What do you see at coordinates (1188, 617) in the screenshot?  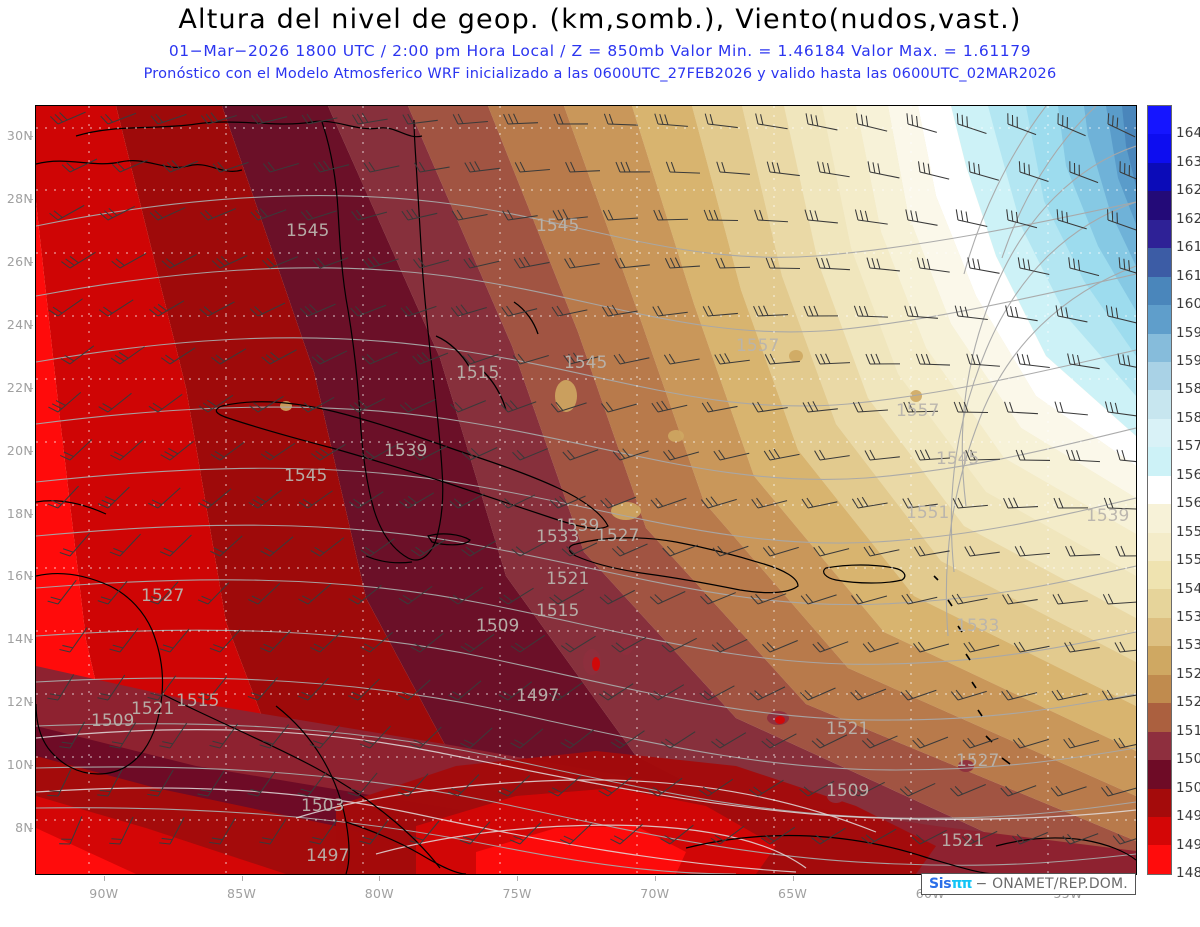 I see `colorbar-tick: 1539` at bounding box center [1188, 617].